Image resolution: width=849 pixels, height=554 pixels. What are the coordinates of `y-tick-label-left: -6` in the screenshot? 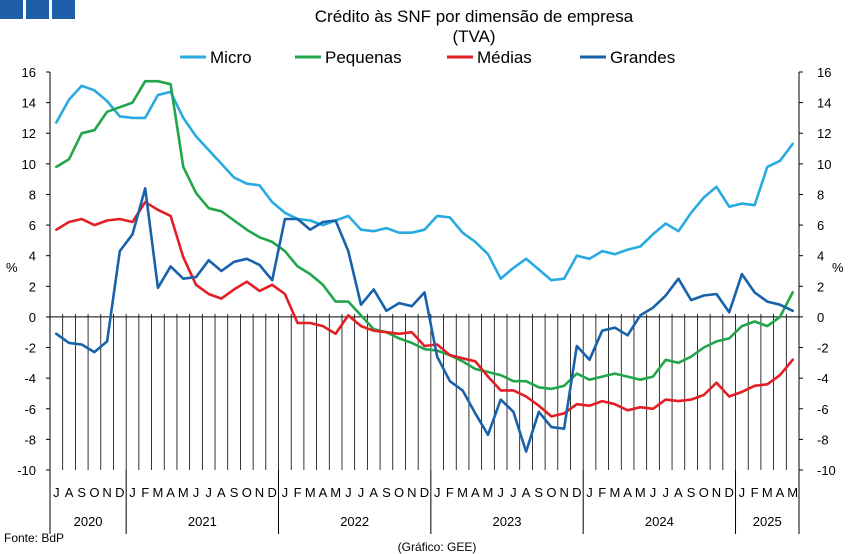 It's located at (30, 409).